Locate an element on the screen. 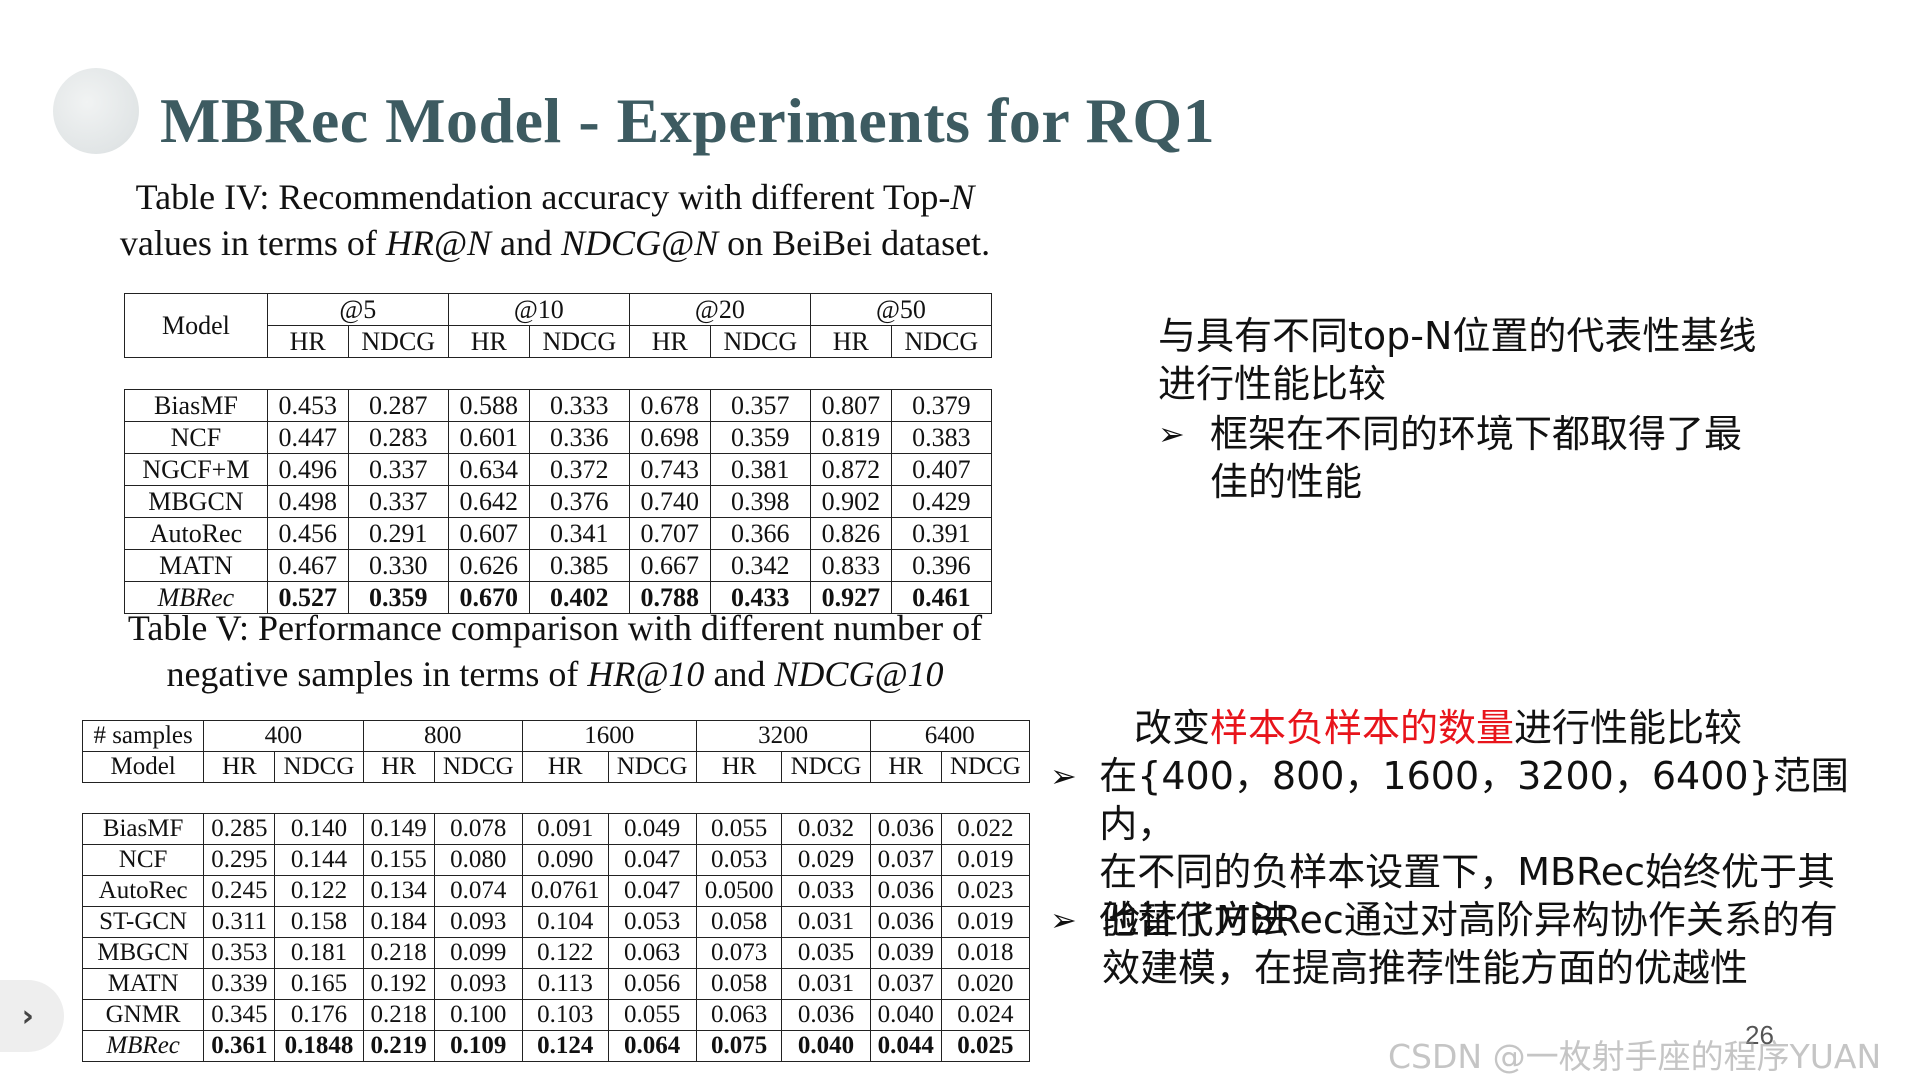 Image resolution: width=1920 pixels, height=1080 pixels. value-cell: 0.285 is located at coordinates (239, 829).